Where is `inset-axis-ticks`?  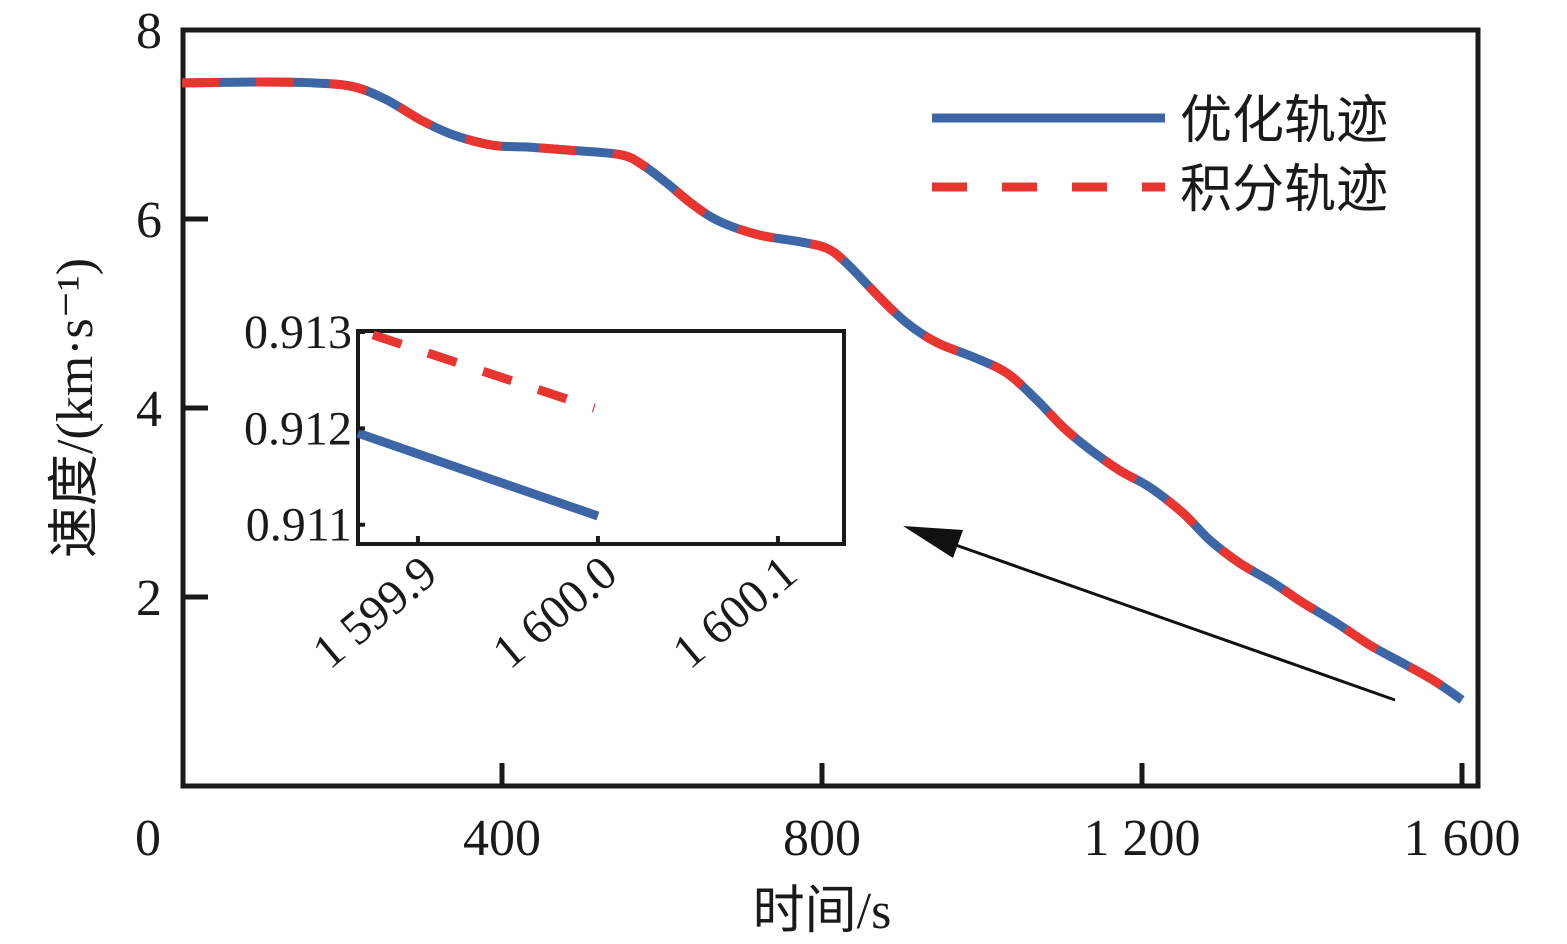
inset-axis-ticks is located at coordinates (569, 436).